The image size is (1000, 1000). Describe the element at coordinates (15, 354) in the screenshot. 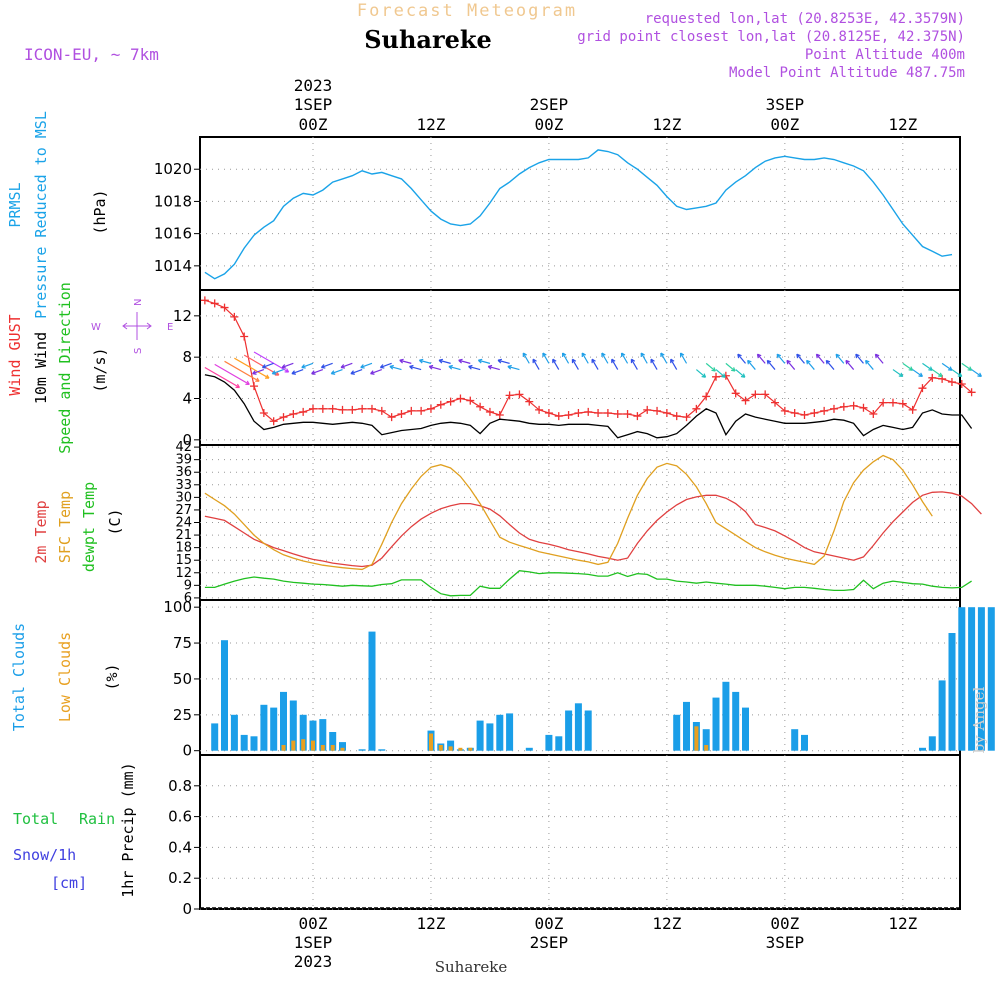

I see `gust-label: Wind GUST` at that location.